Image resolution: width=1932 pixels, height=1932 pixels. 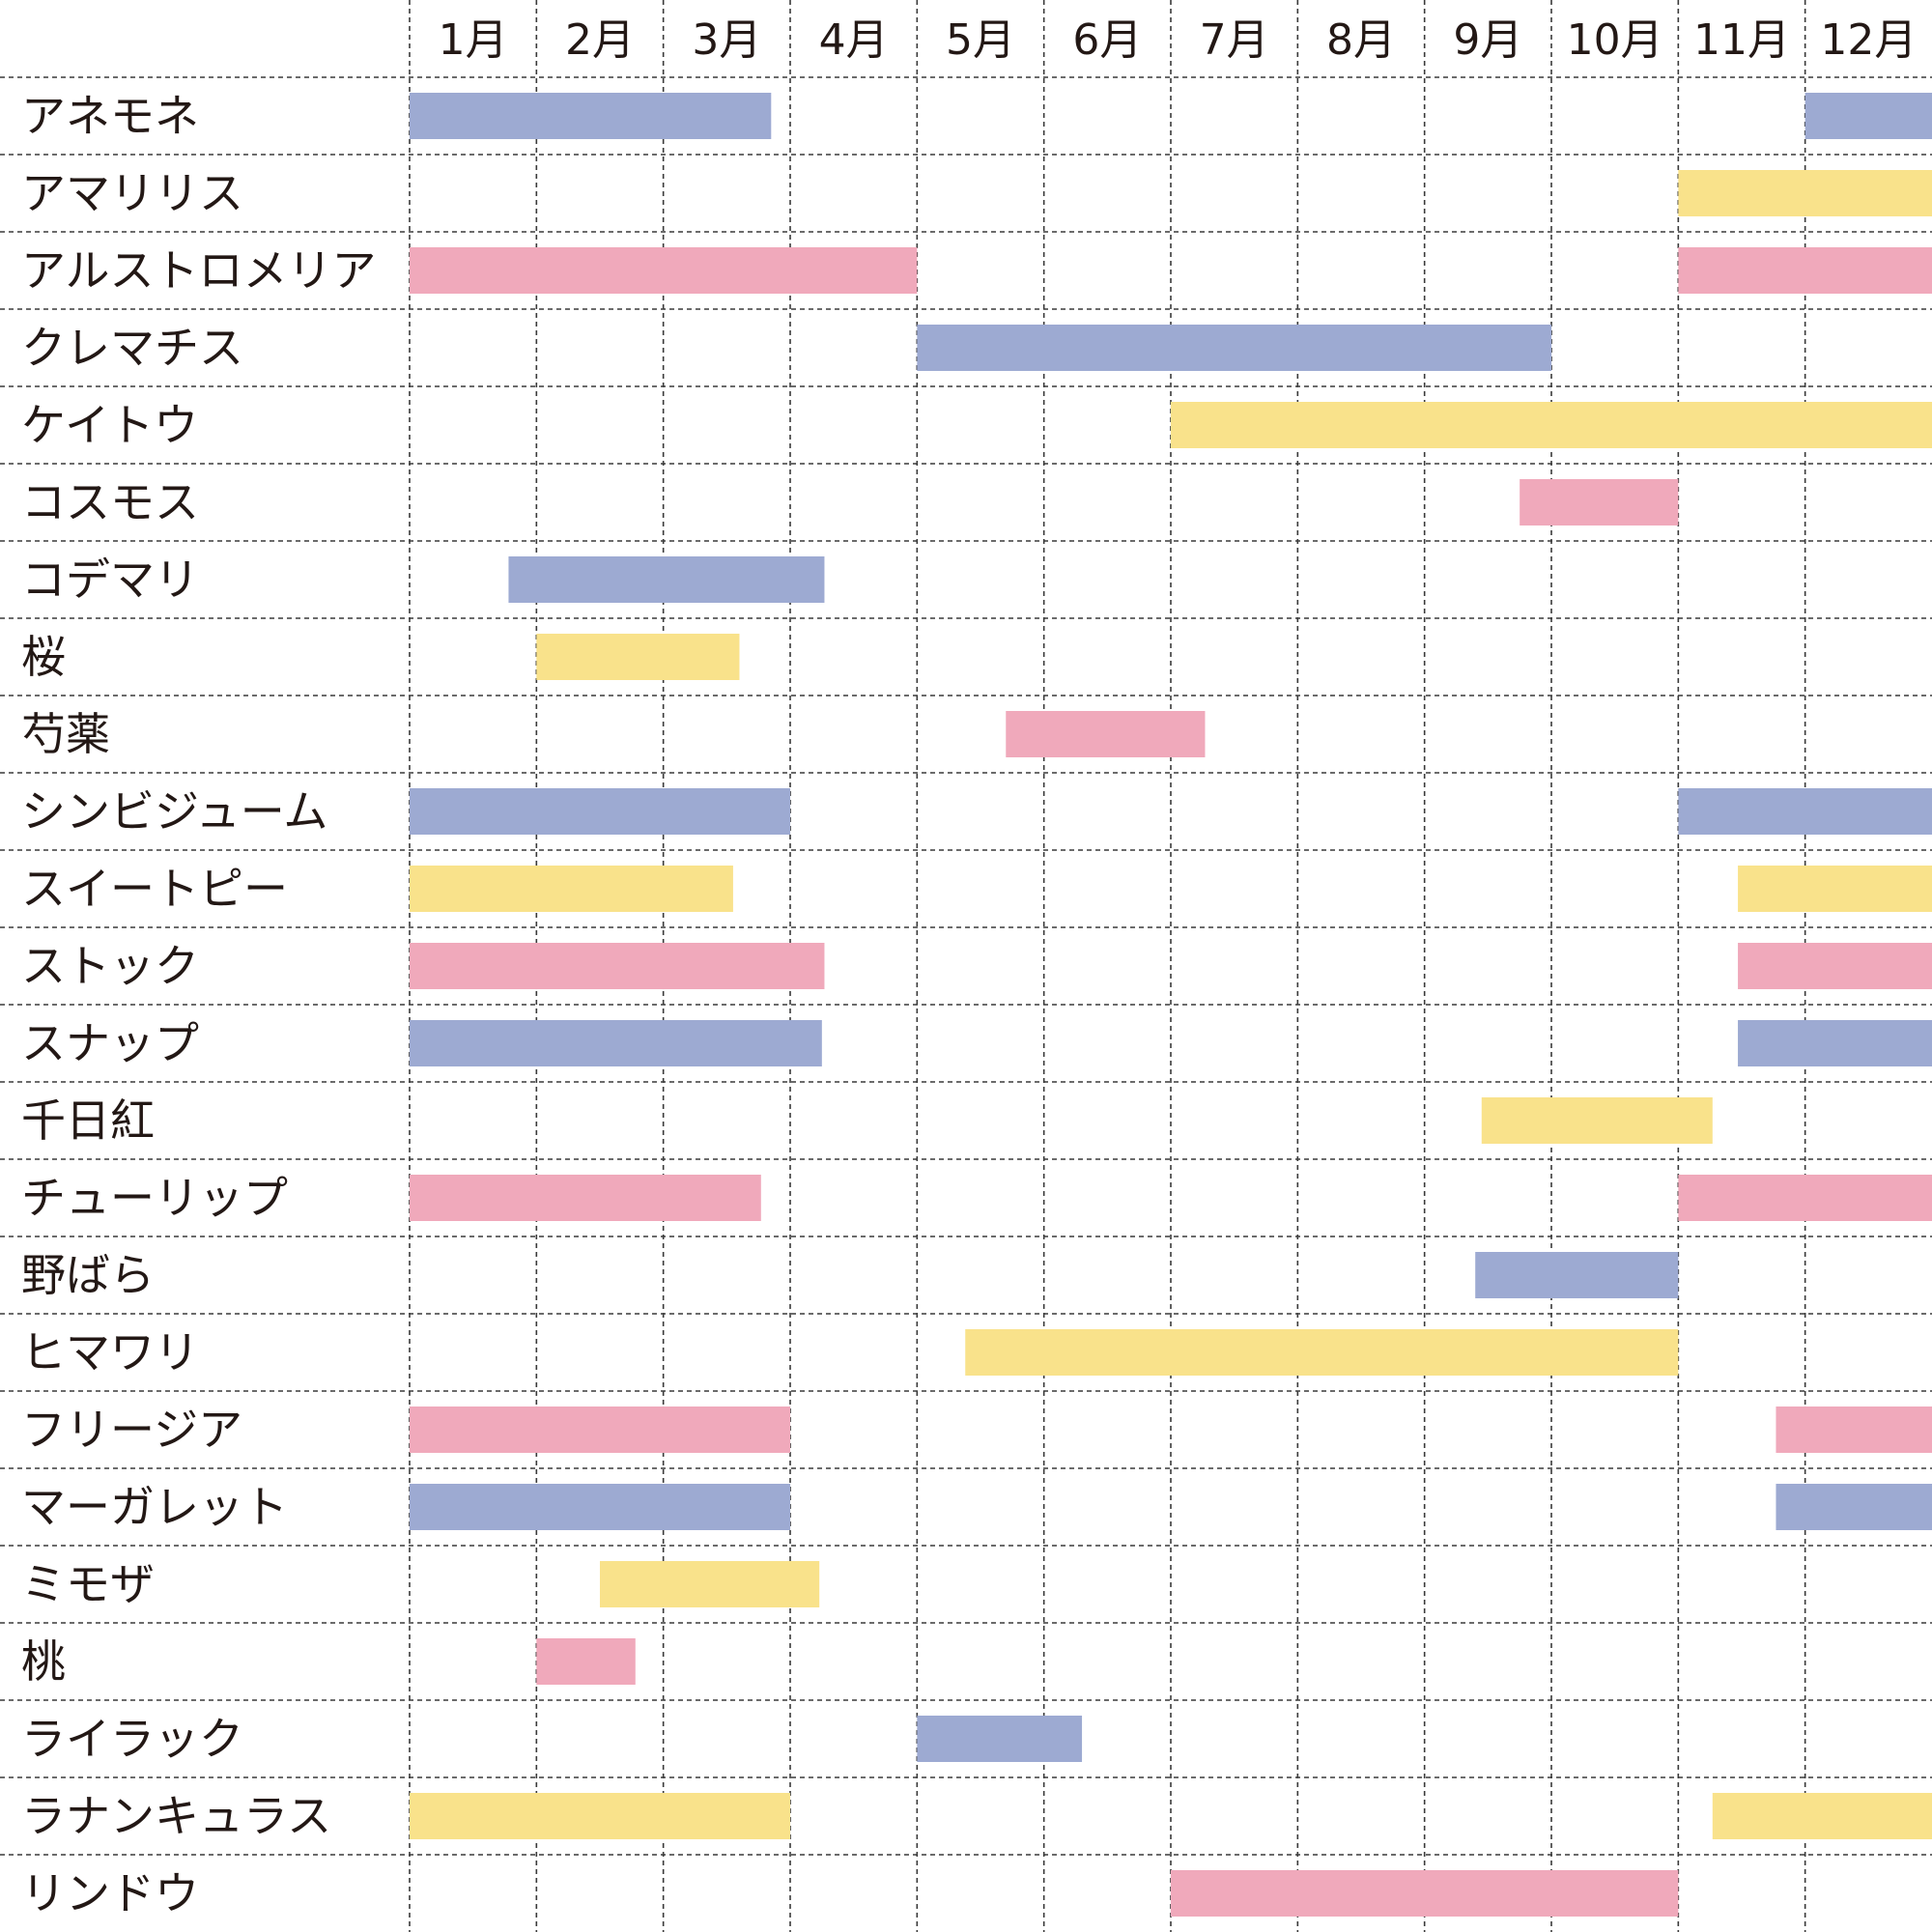 I want to click on flower-label: スイートピー, so click(x=154, y=889).